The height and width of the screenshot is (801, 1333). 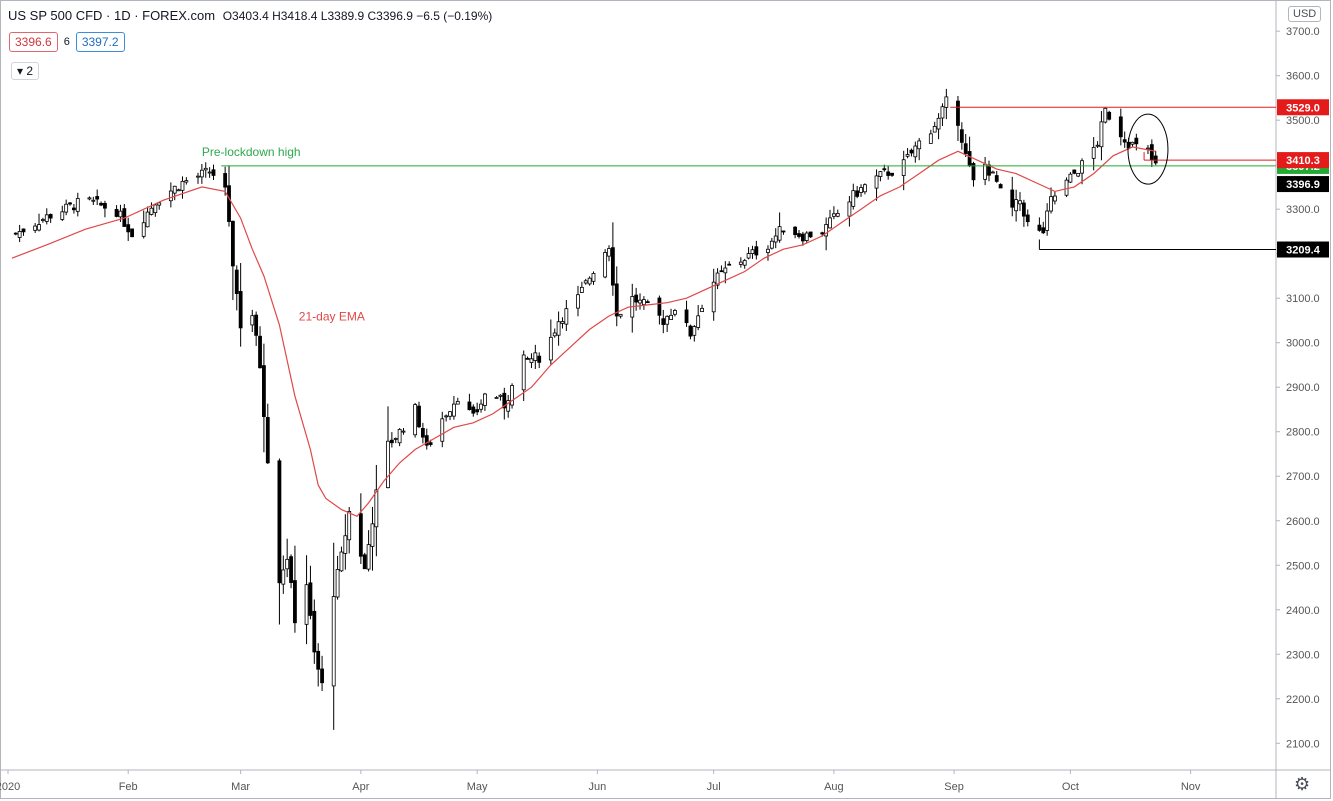 What do you see at coordinates (1191, 787) in the screenshot?
I see `x-tick-label: Nov` at bounding box center [1191, 787].